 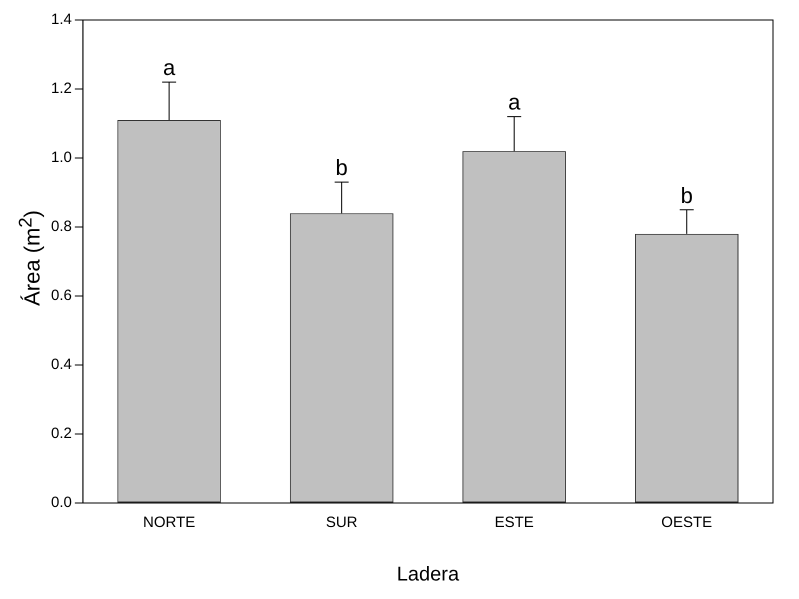 What do you see at coordinates (61, 433) in the screenshot?
I see `y-tick-label: 0.2` at bounding box center [61, 433].